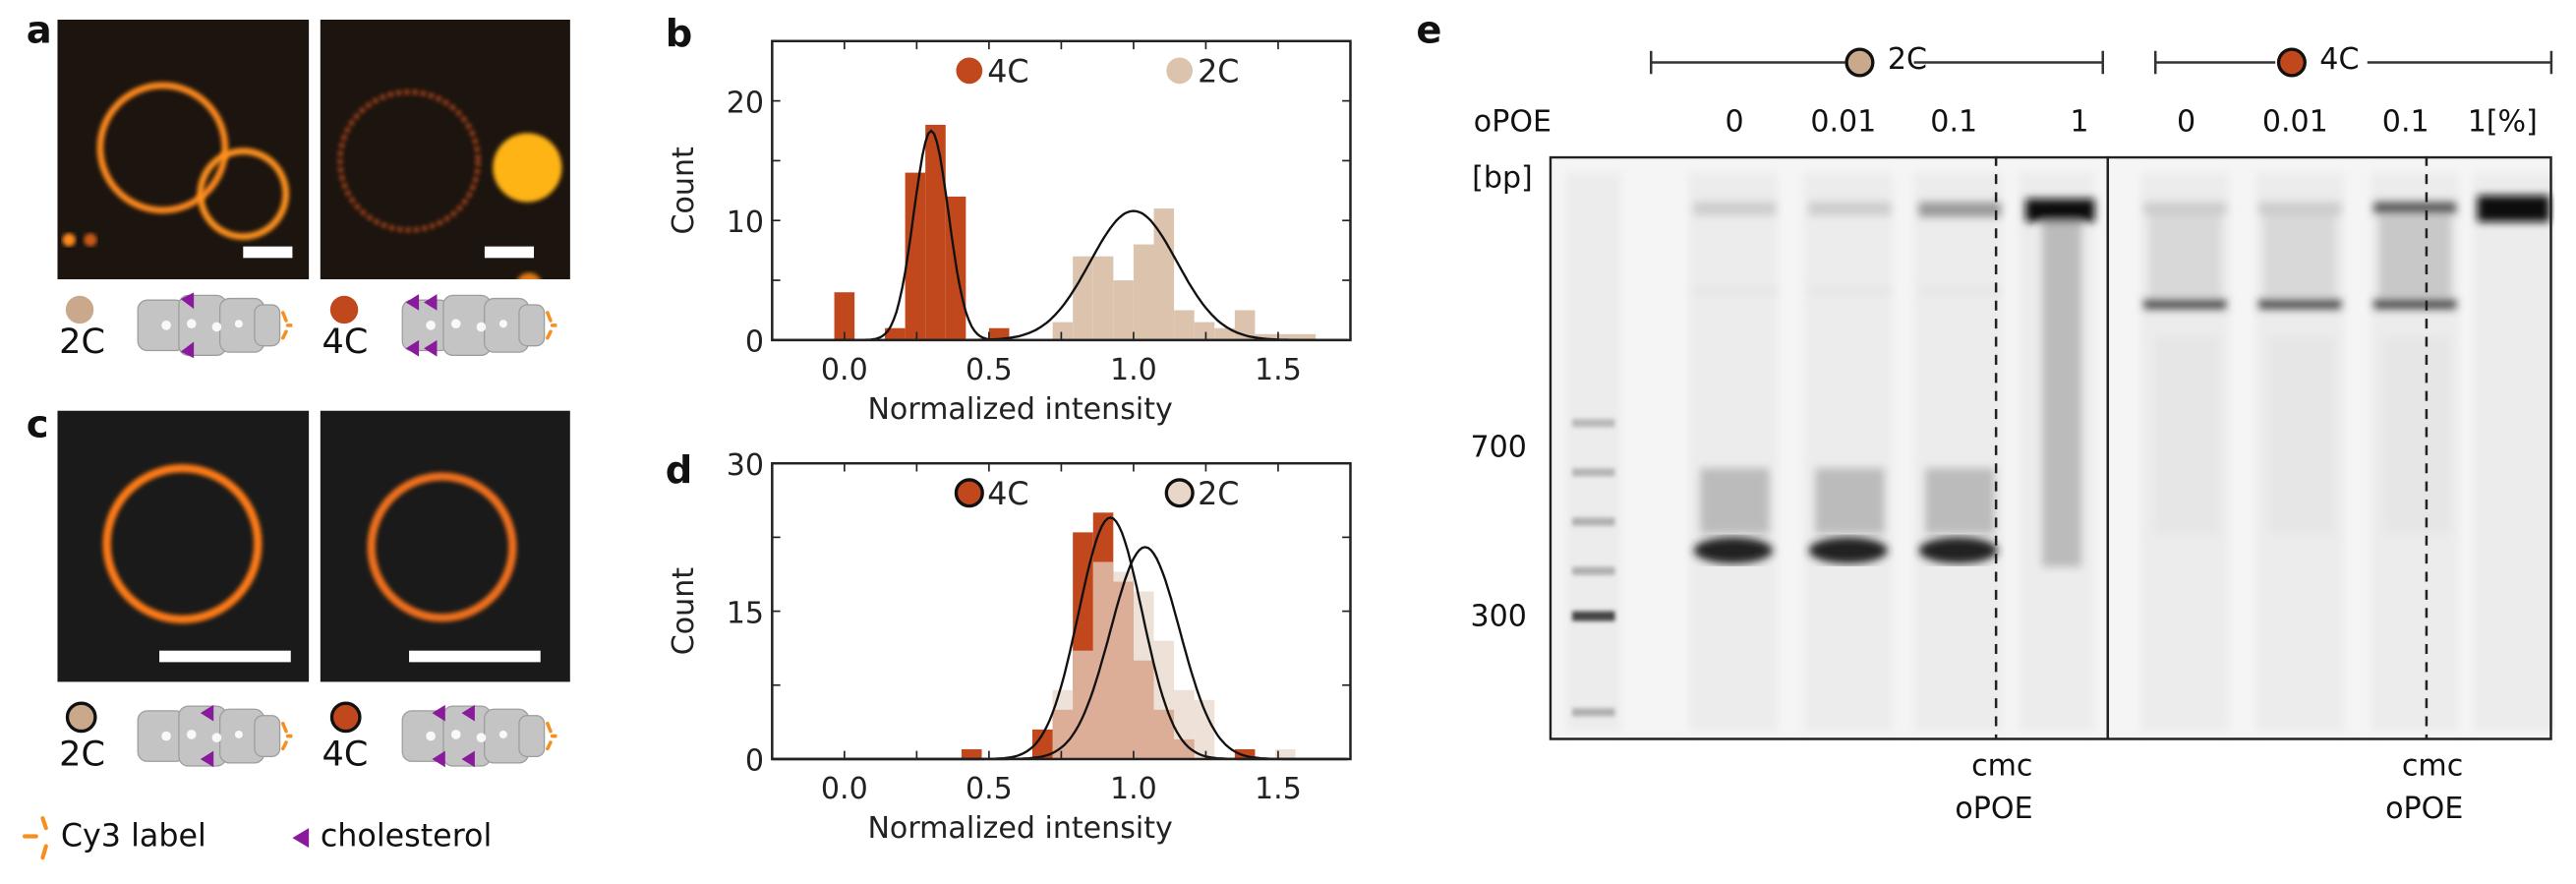 Image resolution: width=2576 pixels, height=884 pixels. I want to click on cholesterol-icon, so click(301, 838).